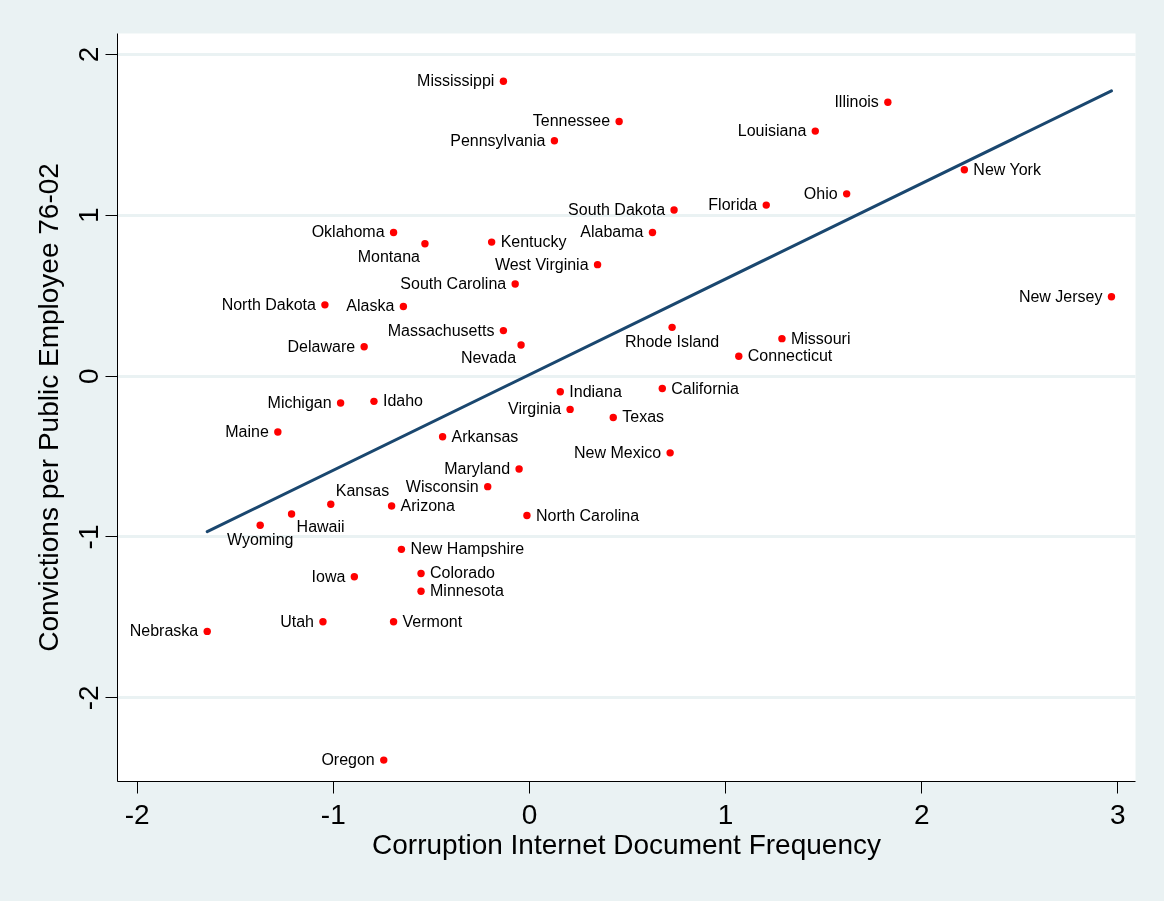 This screenshot has width=1164, height=901. Describe the element at coordinates (467, 549) in the screenshot. I see `data-label: New Hampshire` at that location.